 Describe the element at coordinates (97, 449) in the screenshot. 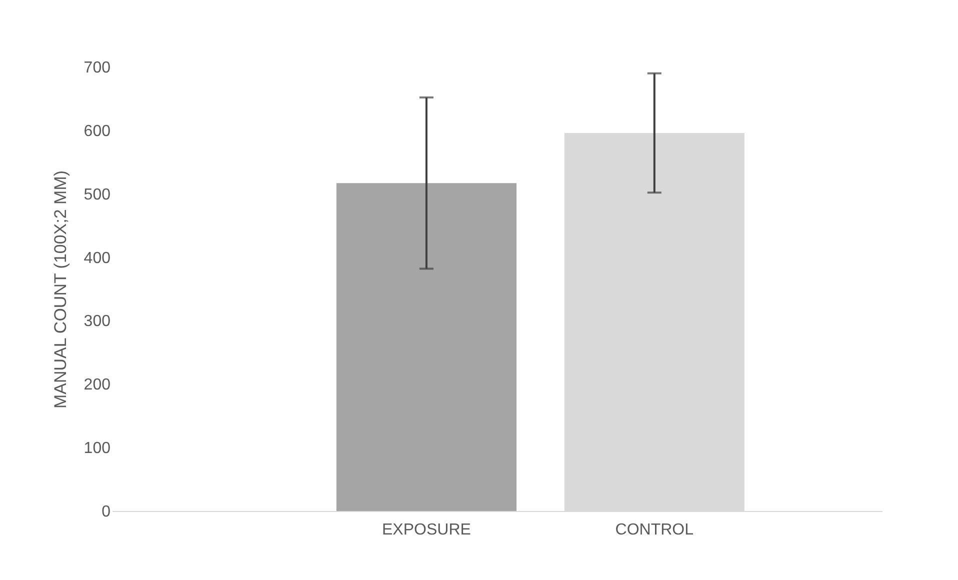

I see `y-tick-label: 100` at that location.